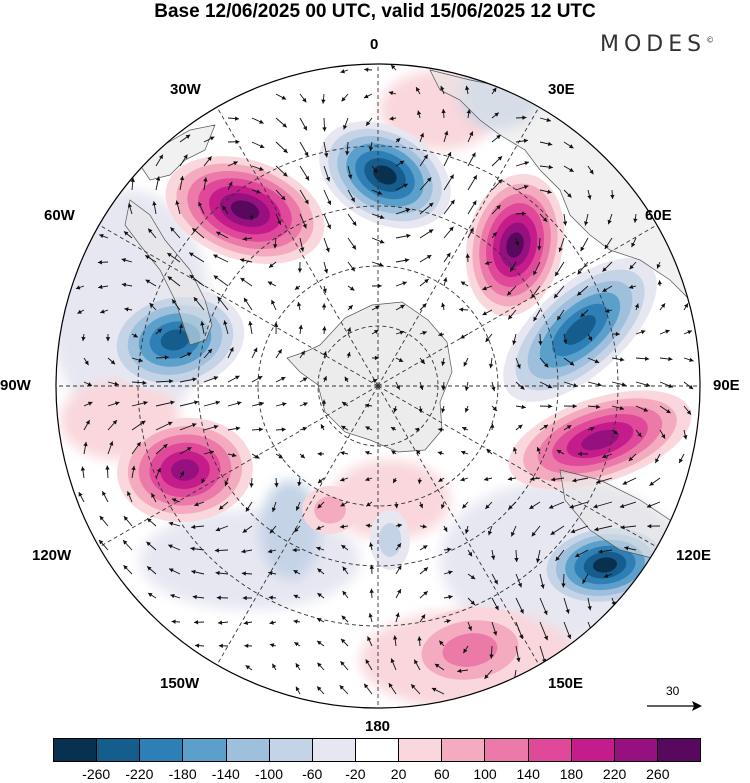 This screenshot has width=750, height=783. What do you see at coordinates (182, 774) in the screenshot?
I see `colorbar-tick-label: -180` at bounding box center [182, 774].